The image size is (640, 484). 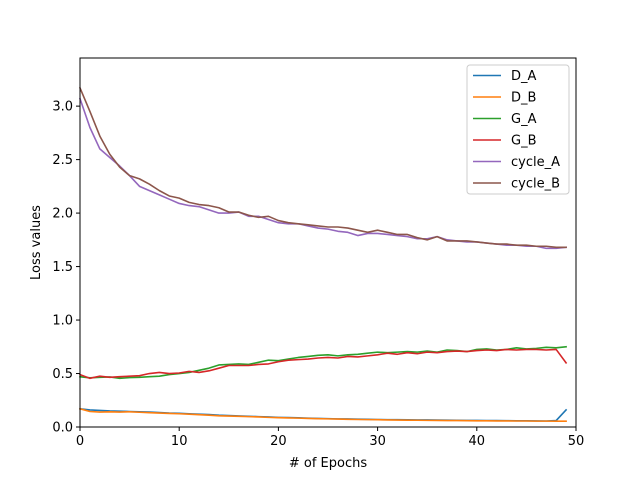 I want to click on x-tick-label: 10, so click(x=179, y=441).